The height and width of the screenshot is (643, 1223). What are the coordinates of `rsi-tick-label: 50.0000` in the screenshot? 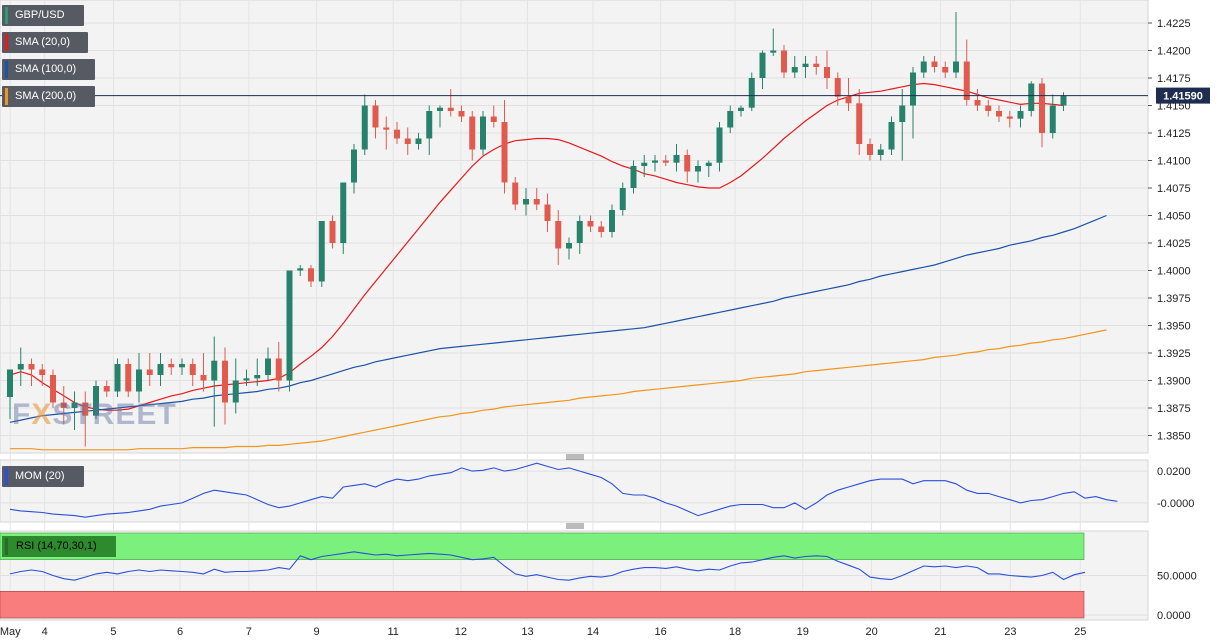 It's located at (1177, 577).